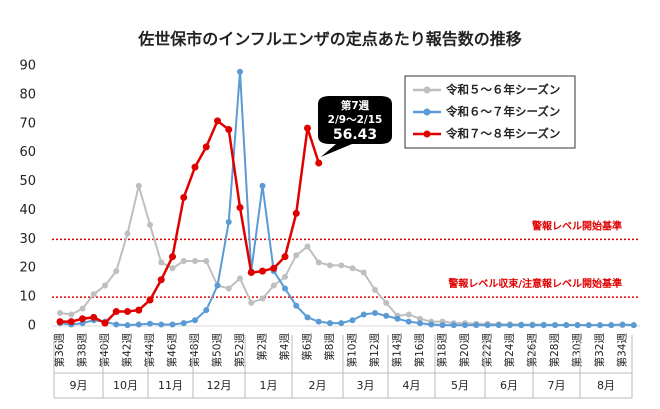 This screenshot has width=660, height=409. What do you see at coordinates (554, 350) in the screenshot?
I see `x-tick-label: 第28週` at bounding box center [554, 350].